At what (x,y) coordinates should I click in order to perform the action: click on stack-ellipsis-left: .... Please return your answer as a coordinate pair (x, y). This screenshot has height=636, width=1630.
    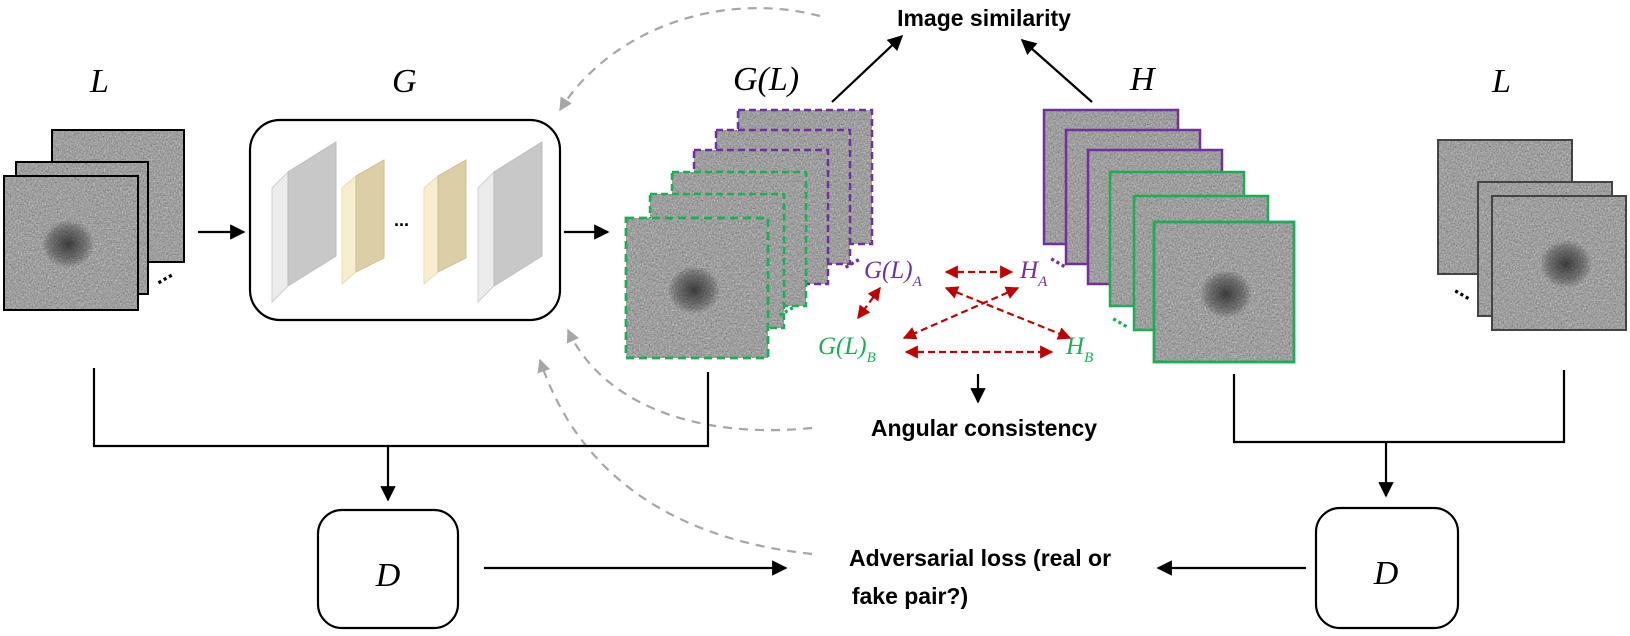
    Looking at the image, I should click on (162, 273).